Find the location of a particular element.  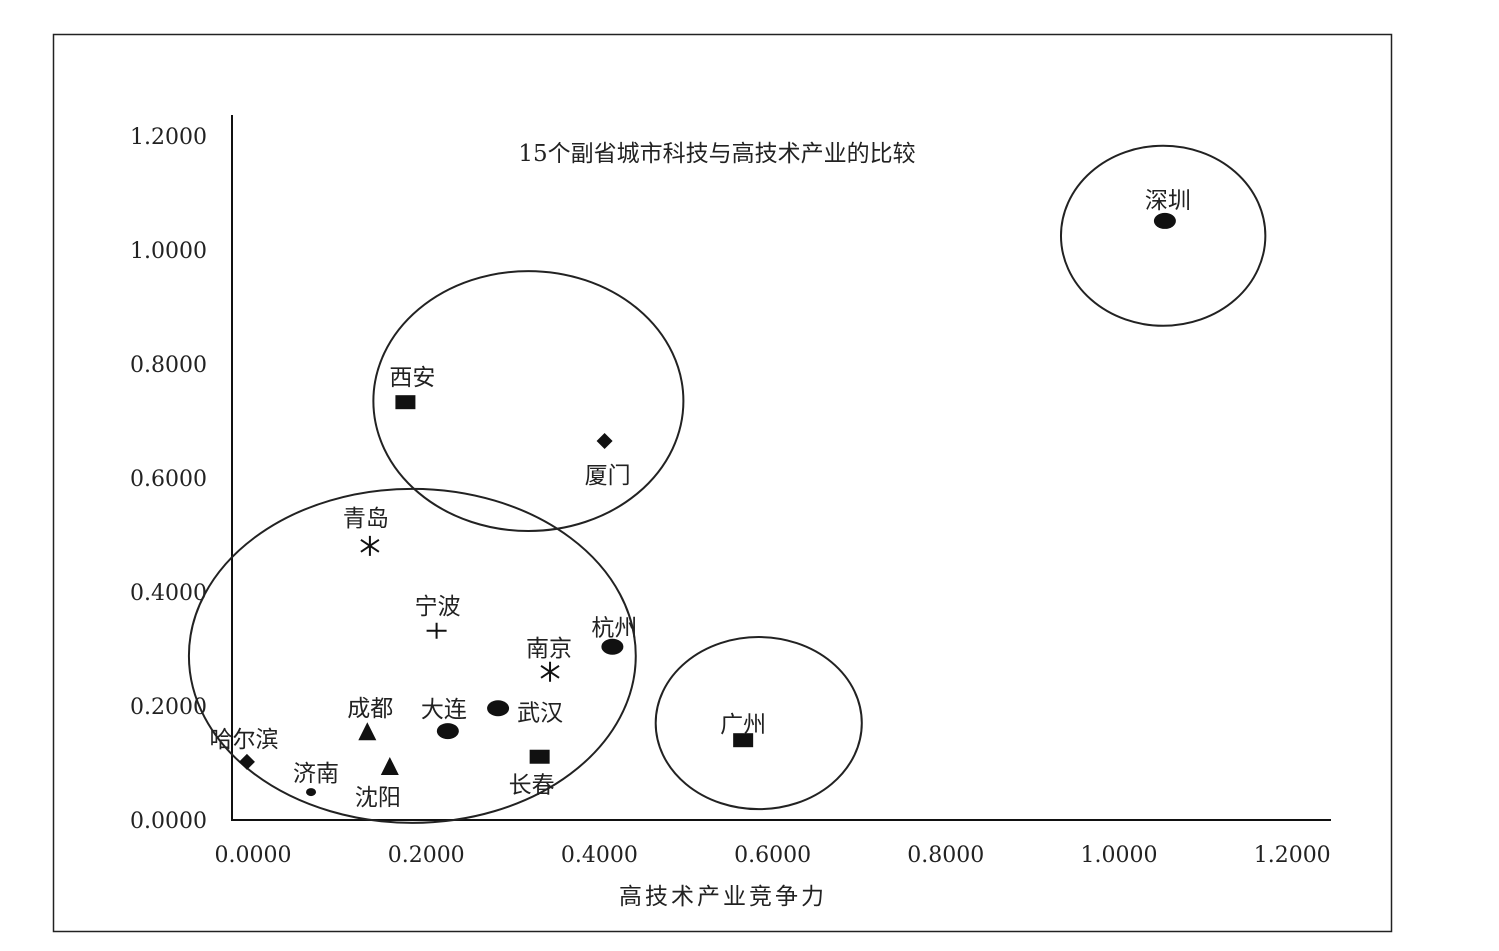

x-tick-label: 1.2000 is located at coordinates (1292, 855).